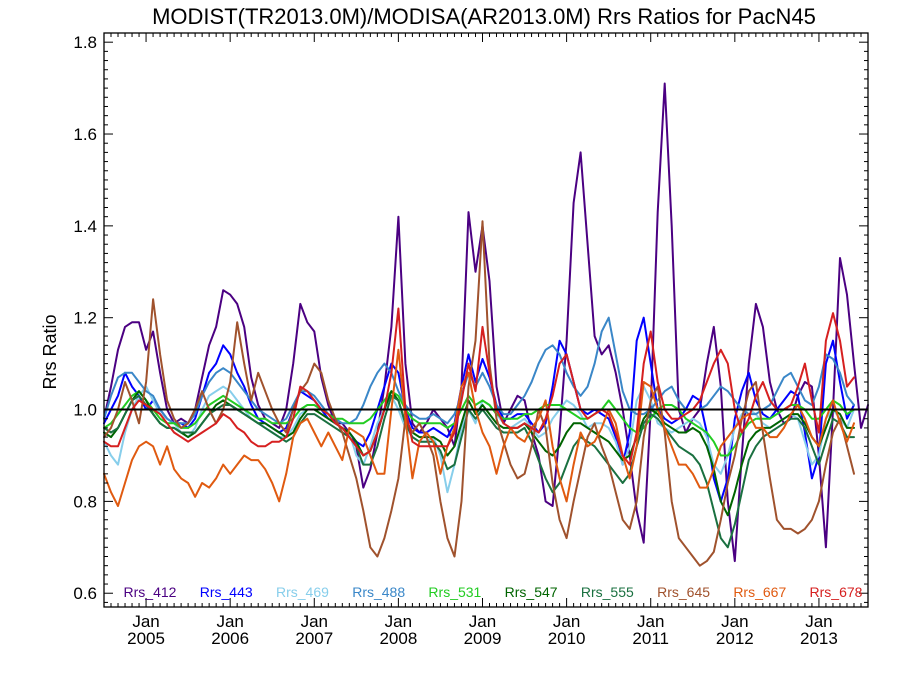 The width and height of the screenshot is (900, 675). I want to click on x-tick-label-year: 2011, so click(650, 638).